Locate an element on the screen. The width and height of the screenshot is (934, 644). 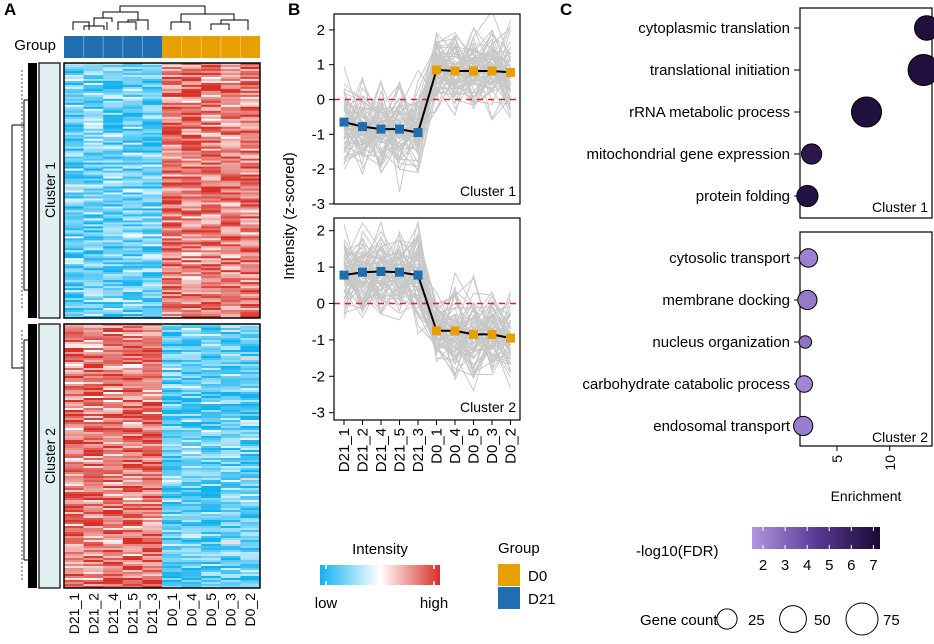
cluster-2-strip-label: Cluster 2 is located at coordinates (50, 456).